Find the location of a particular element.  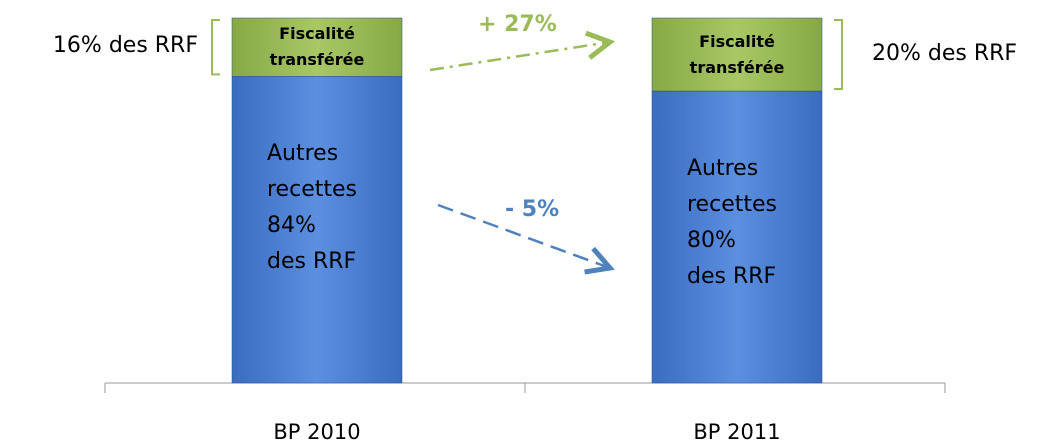

value-label: 16% des RRF is located at coordinates (125, 46).